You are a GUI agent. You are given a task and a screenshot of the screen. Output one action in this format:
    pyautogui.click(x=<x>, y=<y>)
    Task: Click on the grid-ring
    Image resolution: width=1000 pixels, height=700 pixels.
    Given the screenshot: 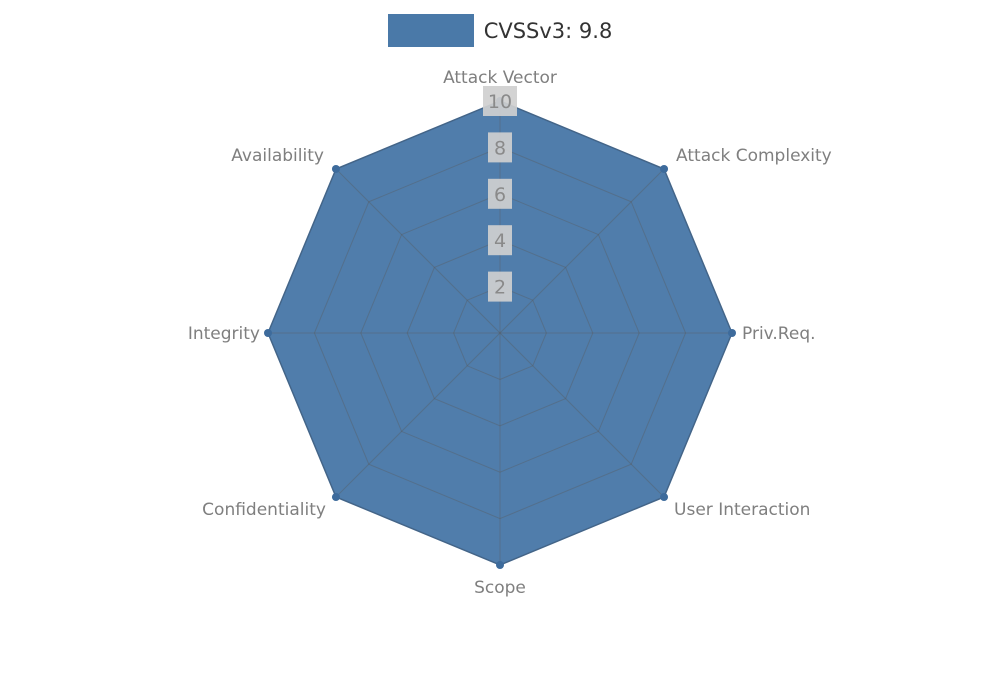 What is the action you would take?
    pyautogui.click(x=500, y=333)
    